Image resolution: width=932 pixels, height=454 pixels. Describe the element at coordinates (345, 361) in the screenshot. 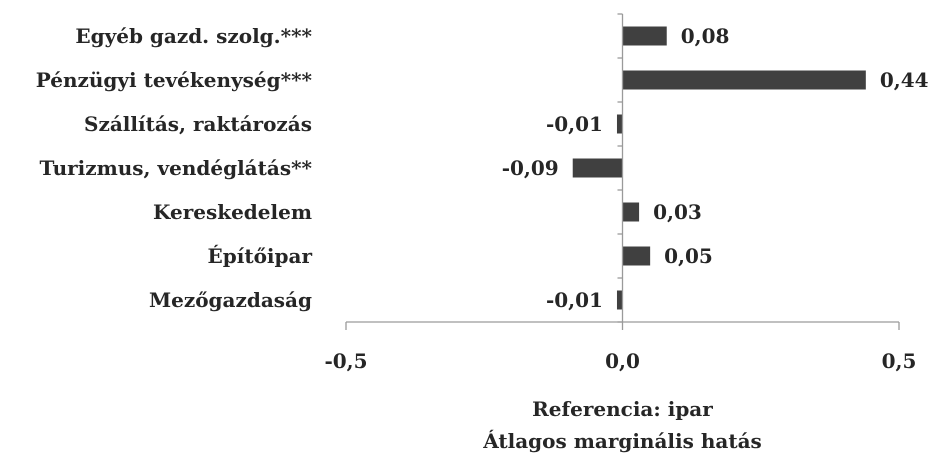

I see `x-tick-label: -0,5` at that location.